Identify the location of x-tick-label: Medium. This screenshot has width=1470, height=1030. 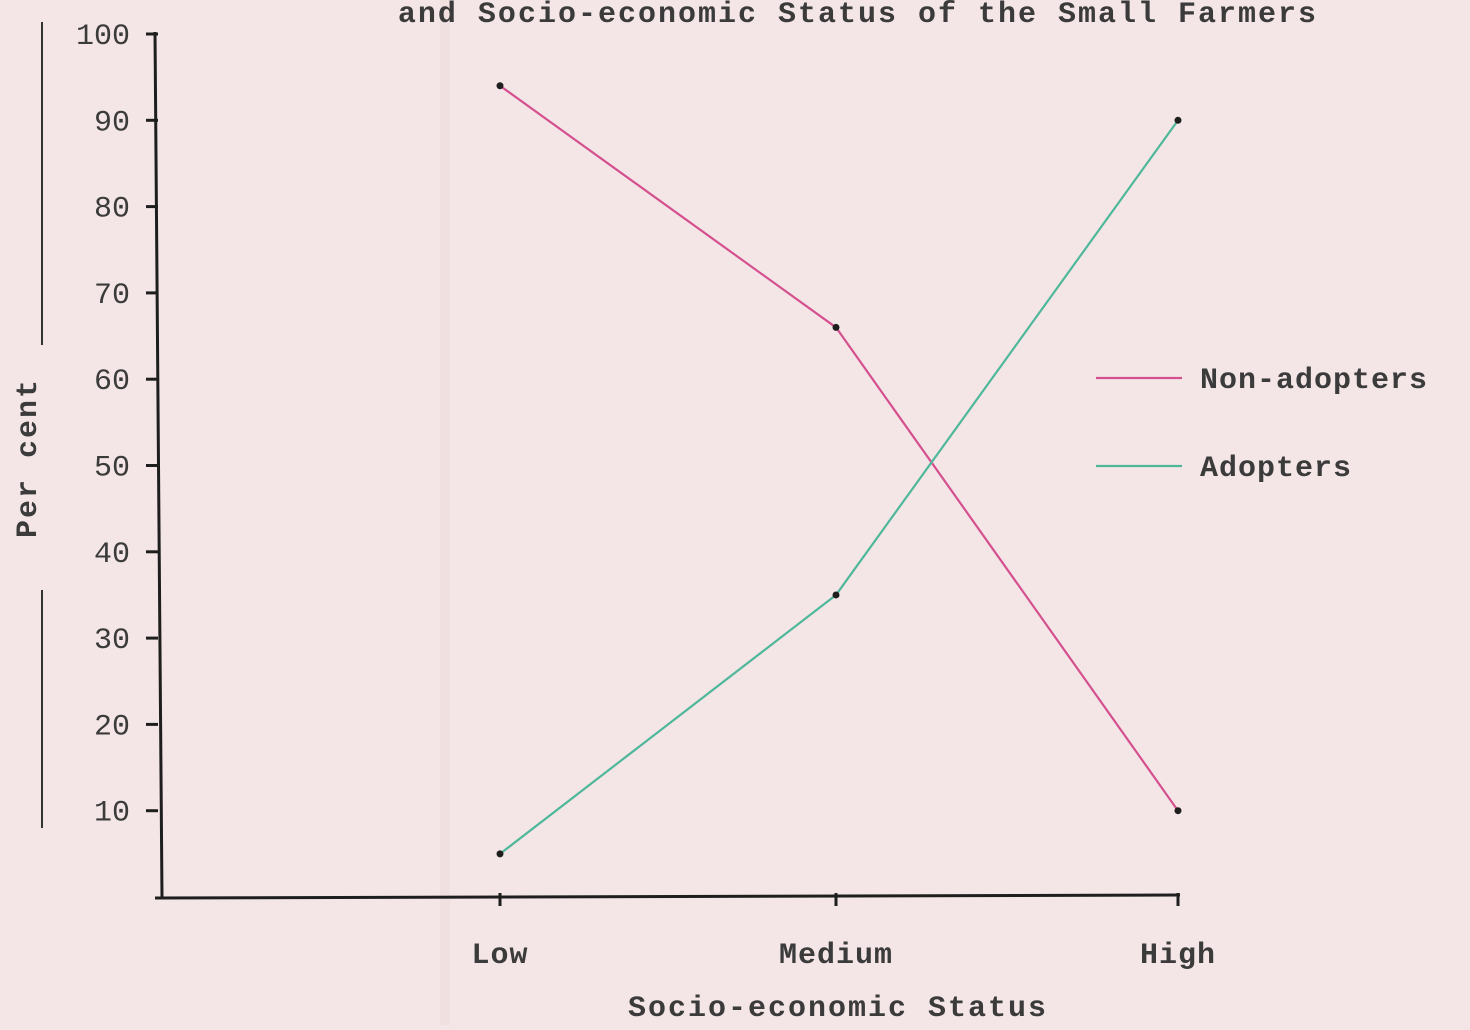
(836, 956).